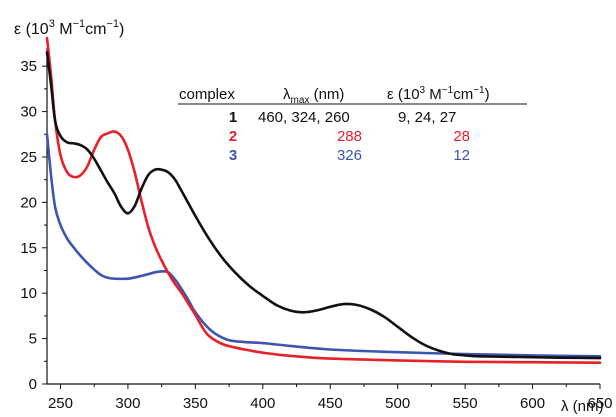 The height and width of the screenshot is (417, 616). What do you see at coordinates (461, 136) in the screenshot?
I see `table-row-2-epsilon: 28` at bounding box center [461, 136].